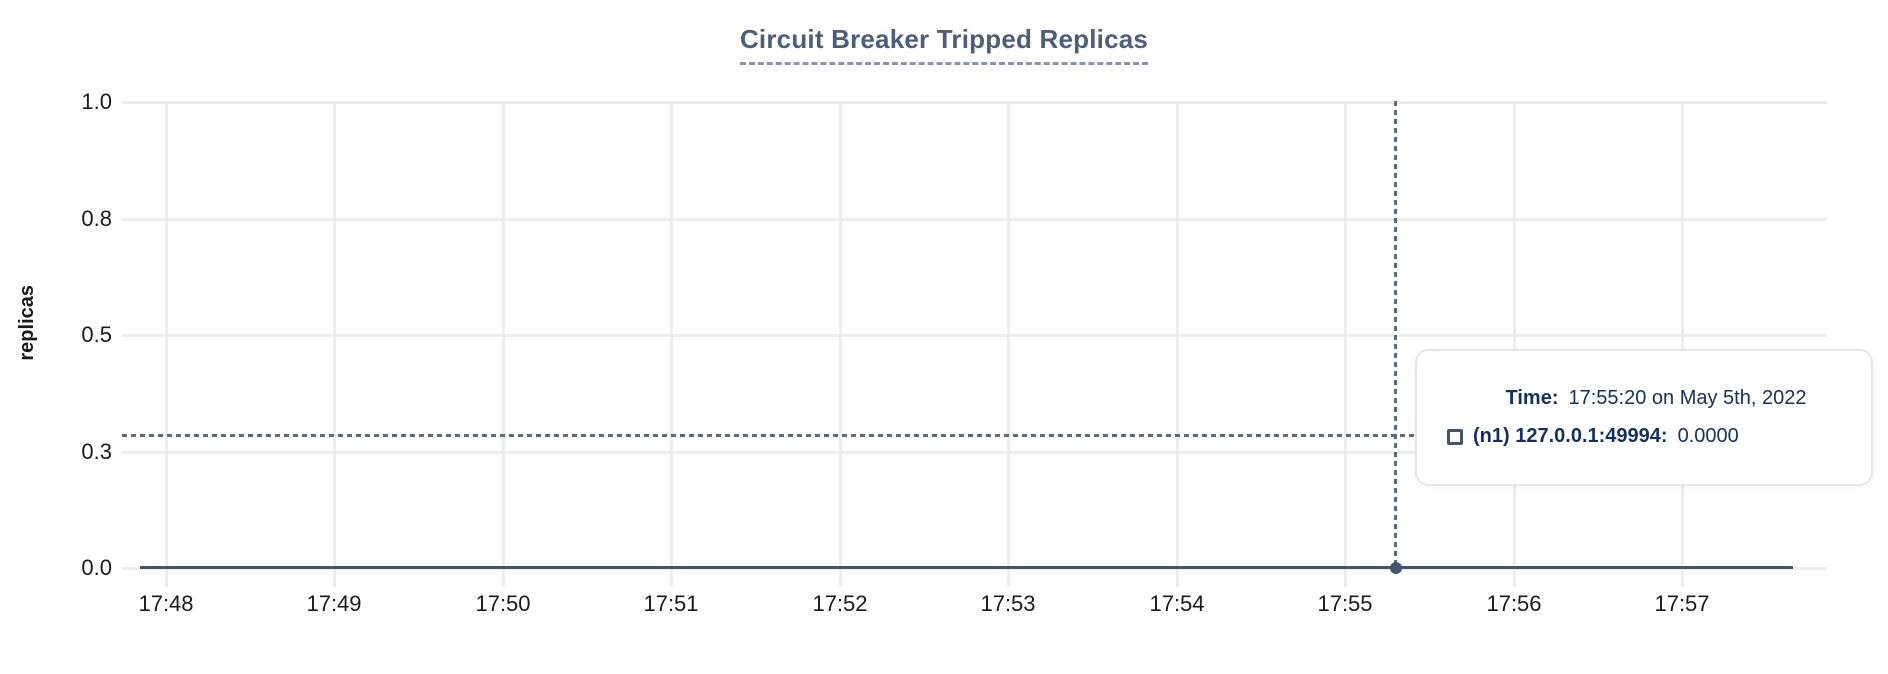  Describe the element at coordinates (503, 603) in the screenshot. I see `x-tick-label: 17:50` at that location.